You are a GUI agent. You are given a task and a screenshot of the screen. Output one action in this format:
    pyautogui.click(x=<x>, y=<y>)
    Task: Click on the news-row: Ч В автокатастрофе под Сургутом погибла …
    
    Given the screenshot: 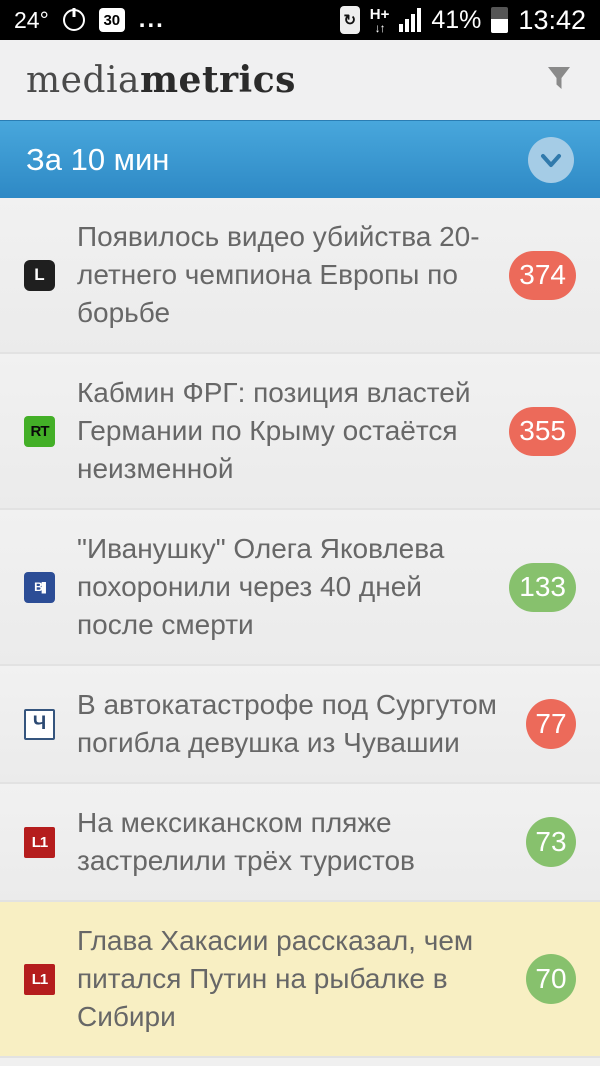 What is the action you would take?
    pyautogui.click(x=300, y=723)
    